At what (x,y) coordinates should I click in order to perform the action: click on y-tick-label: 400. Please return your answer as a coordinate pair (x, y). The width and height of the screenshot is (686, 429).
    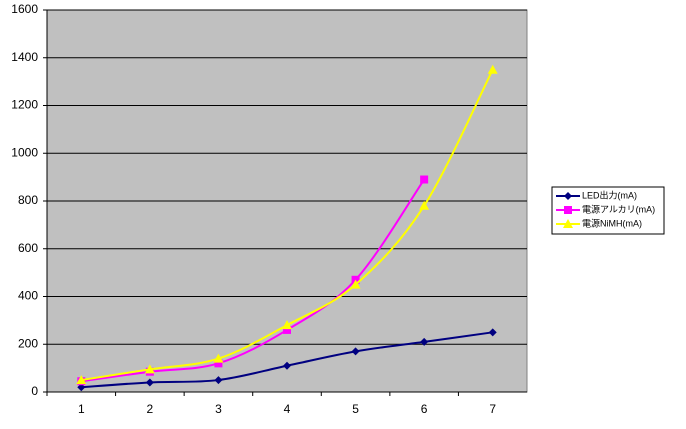
    Looking at the image, I should click on (28, 296).